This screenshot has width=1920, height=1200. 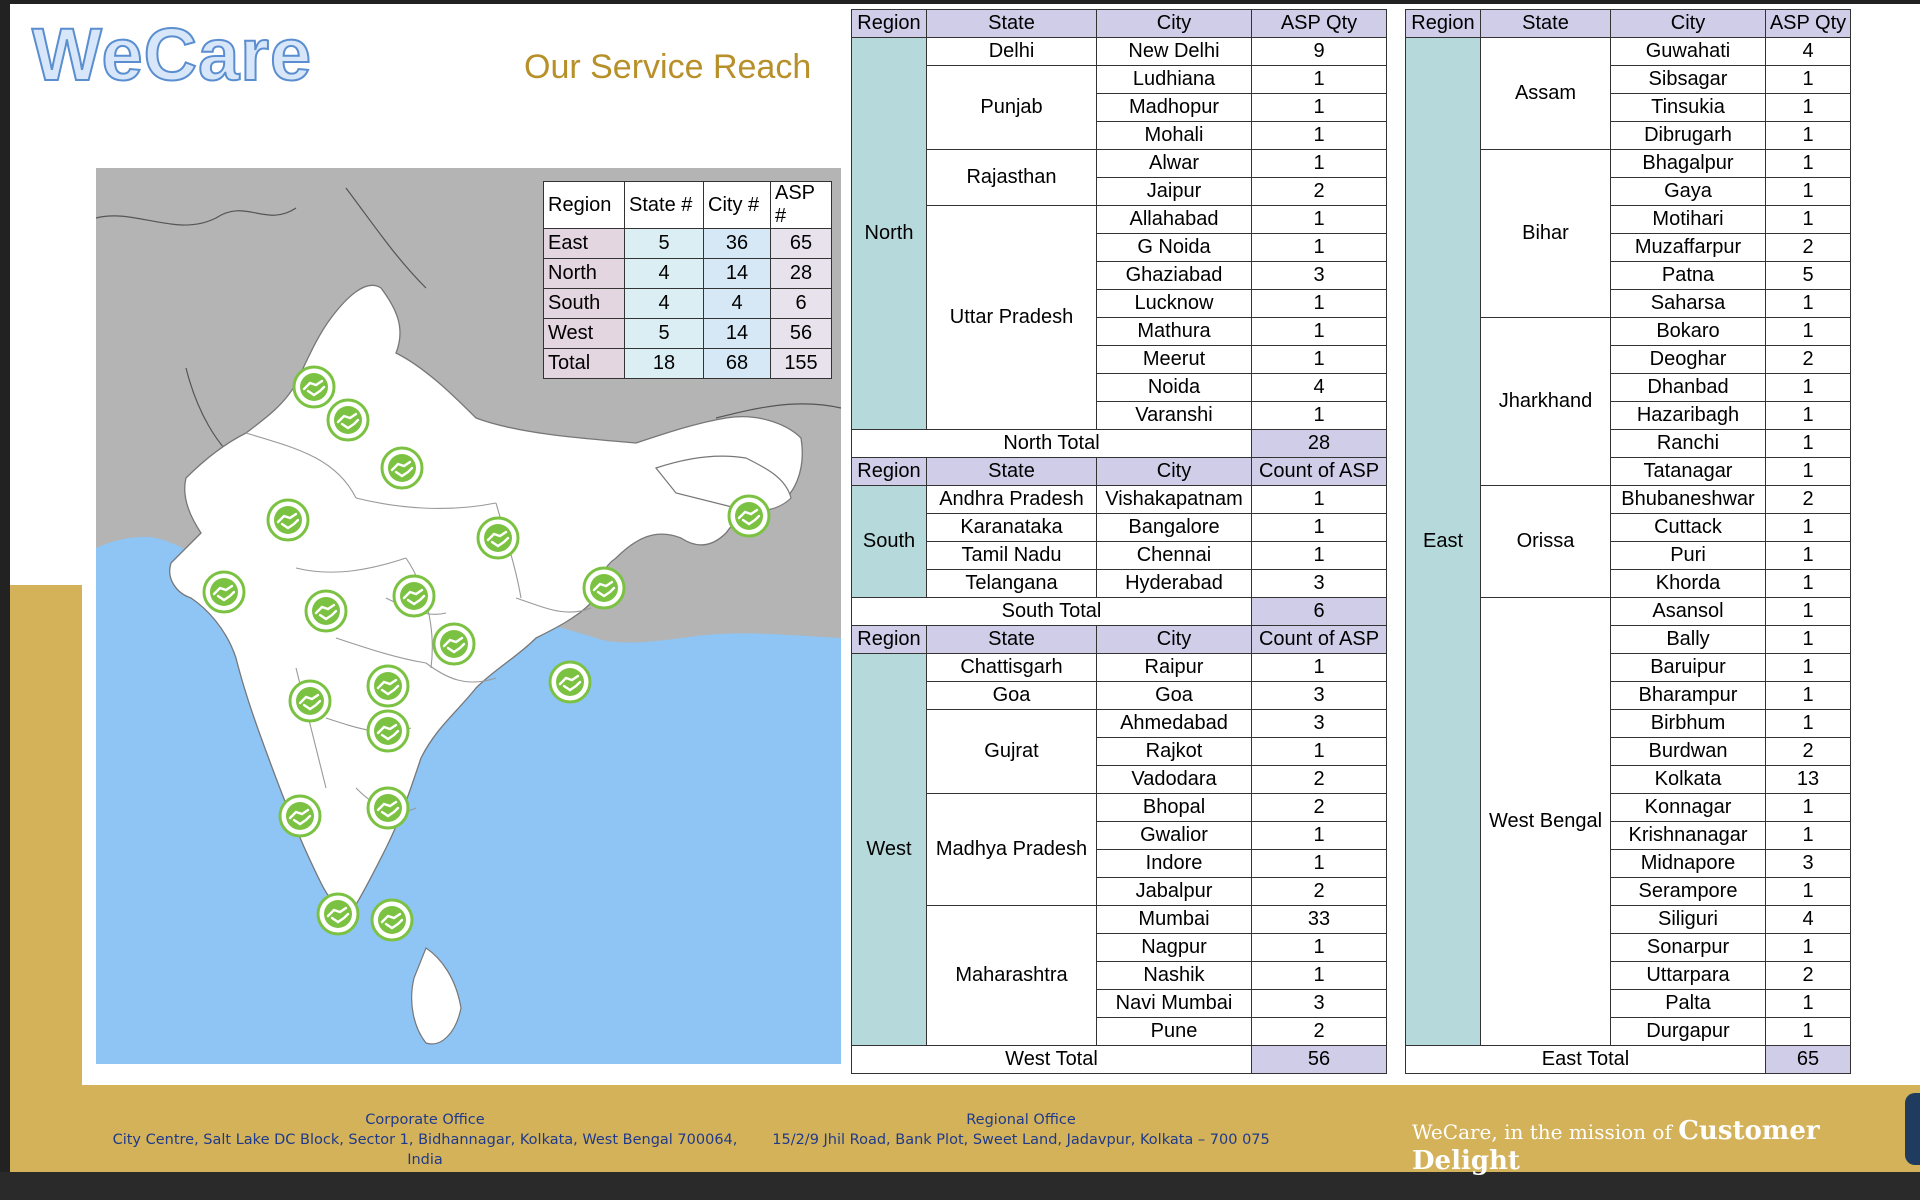 I want to click on asp-qty-cell: 9, so click(x=1319, y=51).